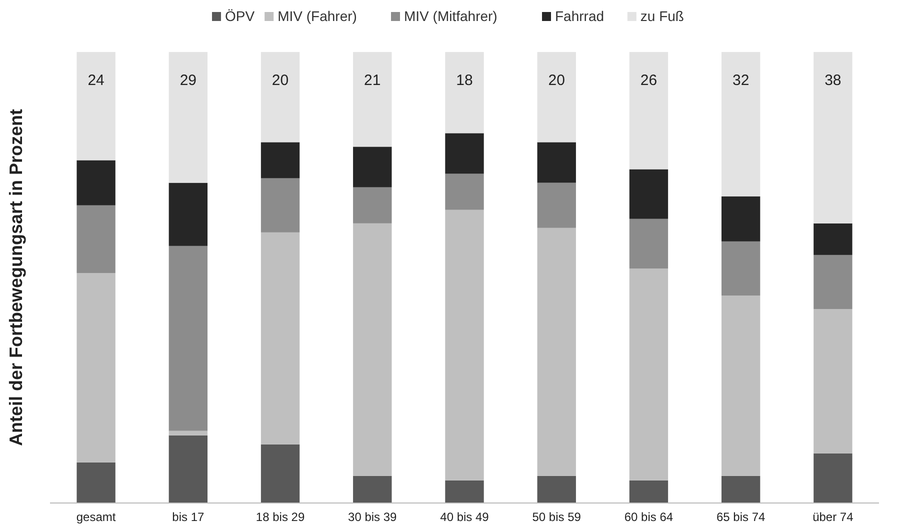 The height and width of the screenshot is (531, 899). I want to click on data-label: 32, so click(741, 80).